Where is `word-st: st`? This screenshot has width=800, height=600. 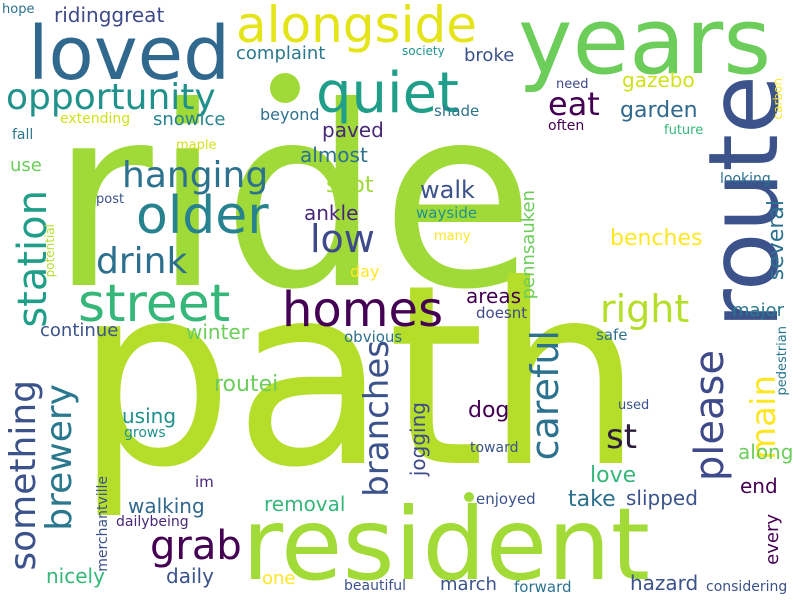 word-st: st is located at coordinates (622, 437).